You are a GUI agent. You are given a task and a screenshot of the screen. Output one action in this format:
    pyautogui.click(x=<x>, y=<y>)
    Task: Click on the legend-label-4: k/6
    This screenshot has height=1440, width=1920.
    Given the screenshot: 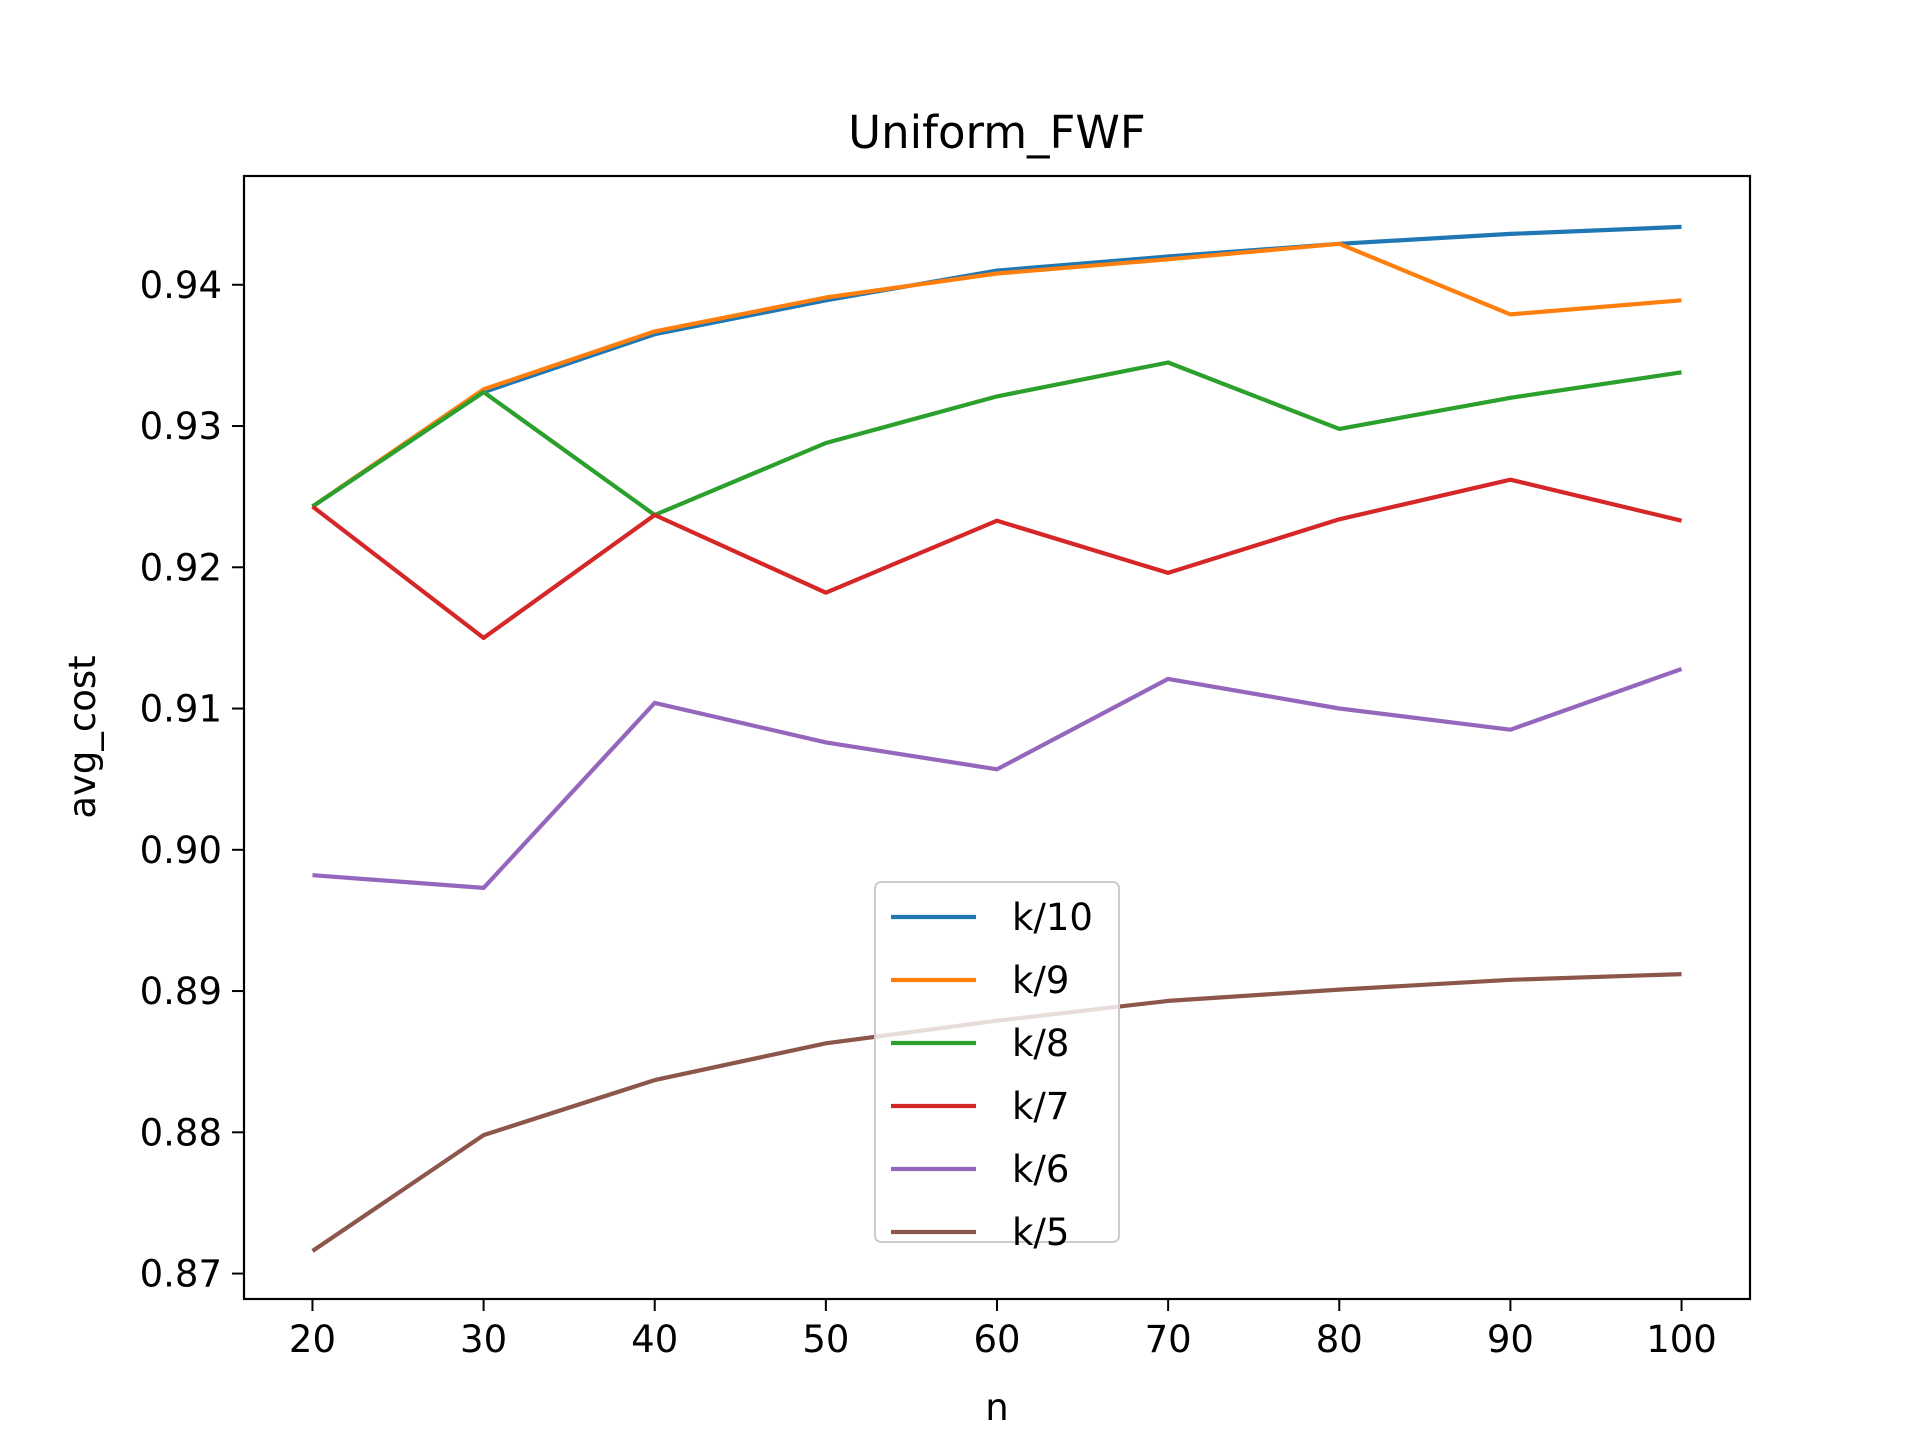 What is the action you would take?
    pyautogui.click(x=1040, y=1169)
    